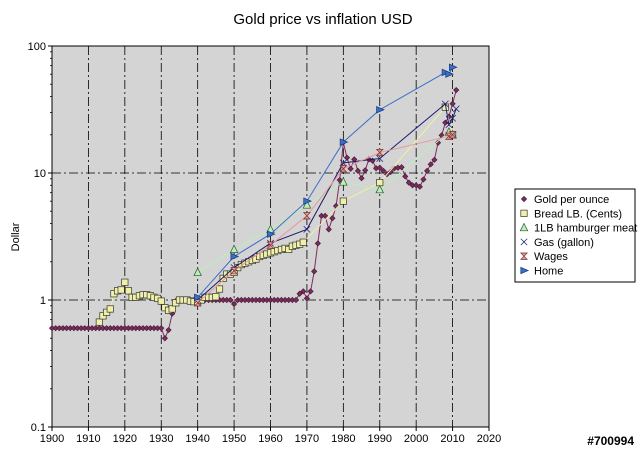  What do you see at coordinates (197, 439) in the screenshot?
I see `x-tick-label: 1940` at bounding box center [197, 439].